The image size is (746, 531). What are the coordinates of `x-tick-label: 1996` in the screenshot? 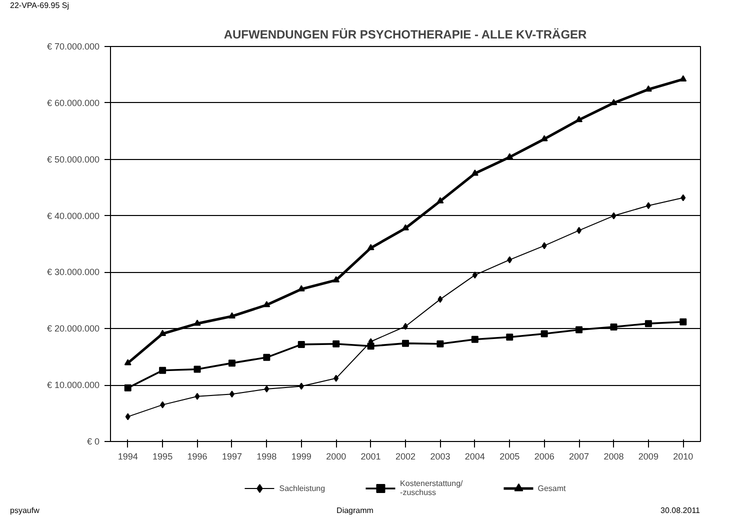 It's located at (197, 457).